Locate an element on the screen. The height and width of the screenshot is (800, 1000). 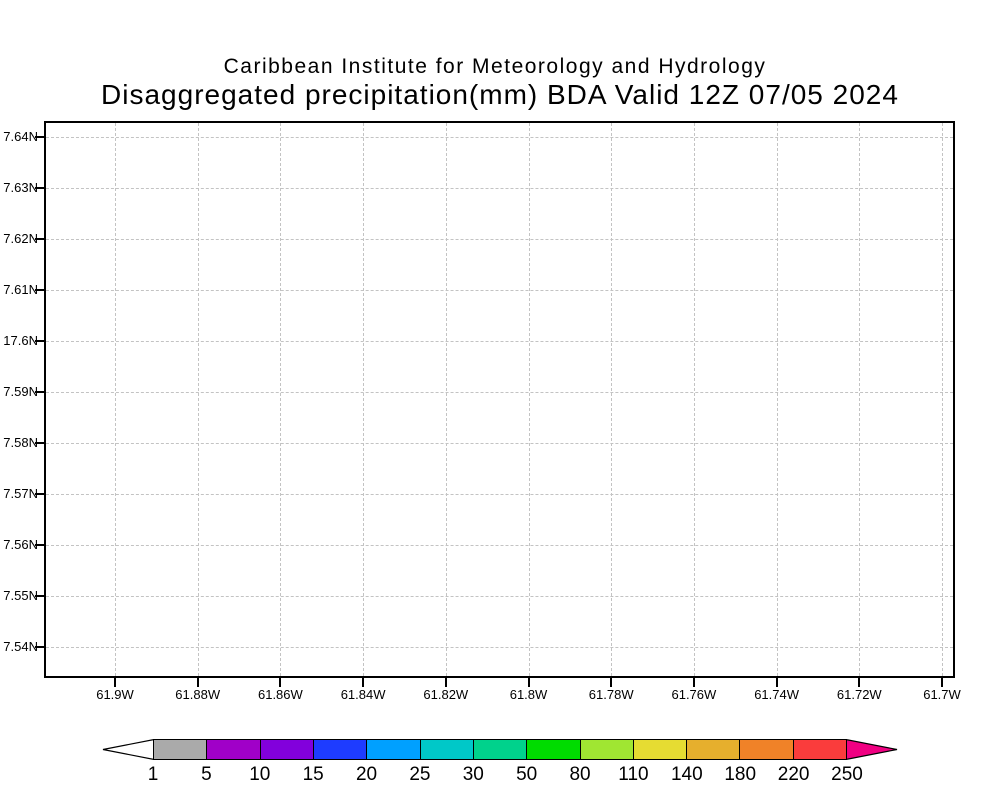
colorbar-under-arrow is located at coordinates (127, 749).